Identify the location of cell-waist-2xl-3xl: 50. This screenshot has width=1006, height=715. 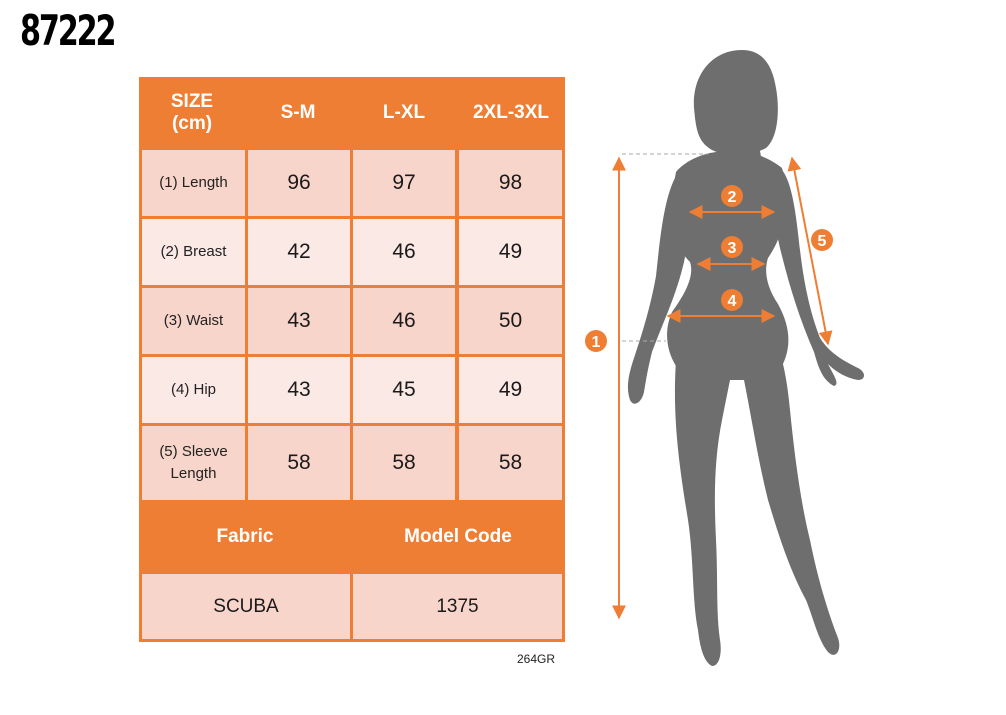
(510, 321).